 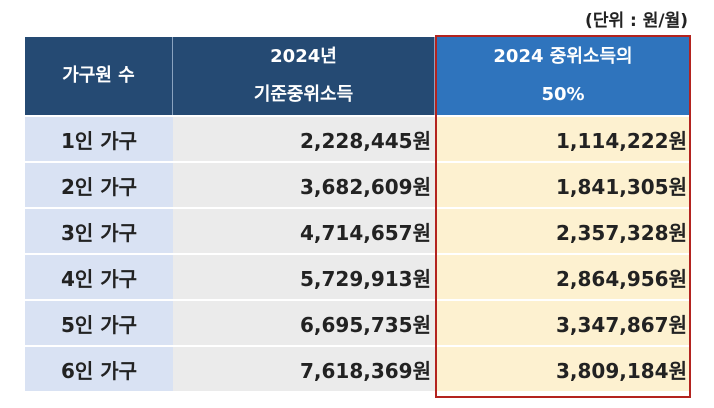 What do you see at coordinates (304, 184) in the screenshot?
I see `median-value: 3,682,609원` at bounding box center [304, 184].